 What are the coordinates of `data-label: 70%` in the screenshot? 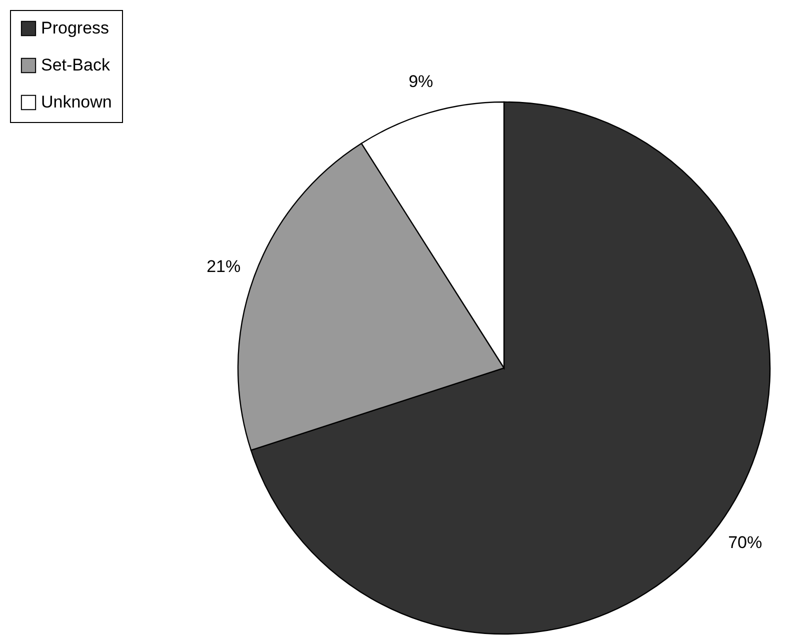 It's located at (745, 542).